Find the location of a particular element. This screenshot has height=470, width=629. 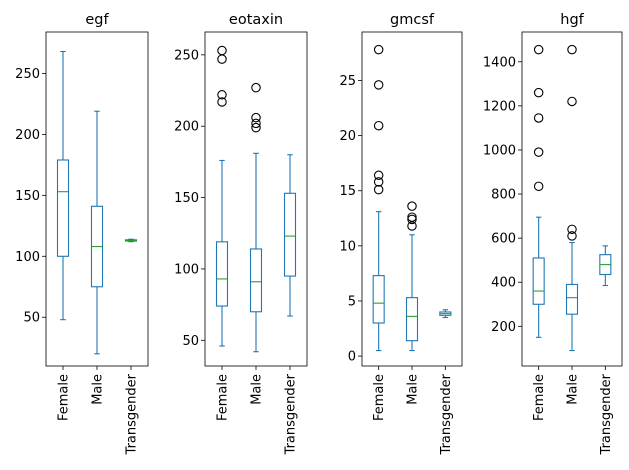

y-tick-label: 20 is located at coordinates (347, 136).